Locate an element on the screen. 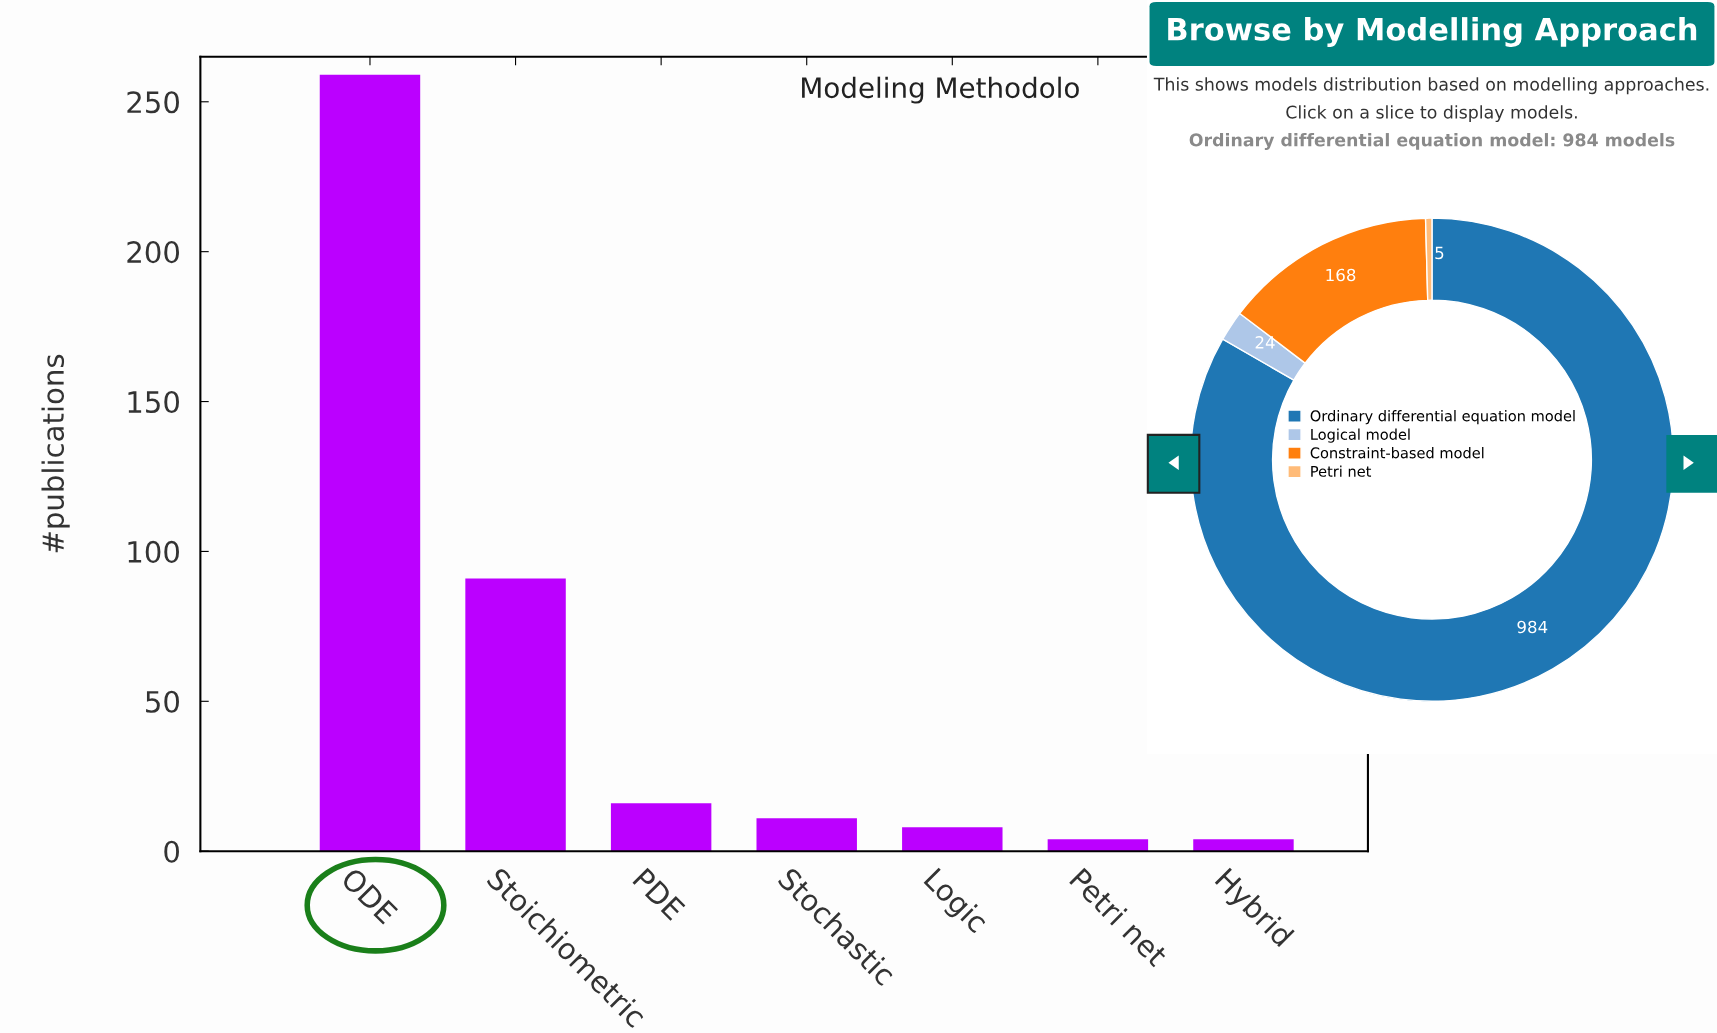 The width and height of the screenshot is (1717, 1033). annotation: Ordinary differential equation model: 984 models is located at coordinates (1432, 141).